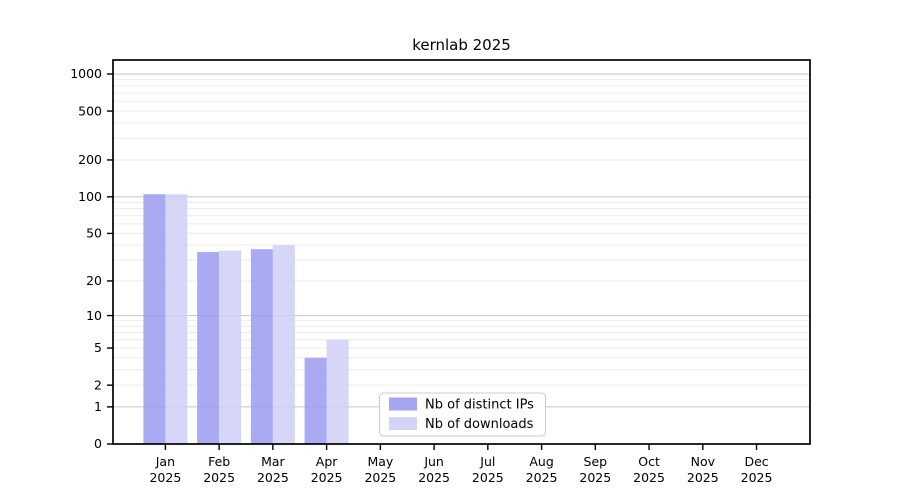 This screenshot has height=500, width=900. I want to click on bar-distinct-ips-feb, so click(208, 348).